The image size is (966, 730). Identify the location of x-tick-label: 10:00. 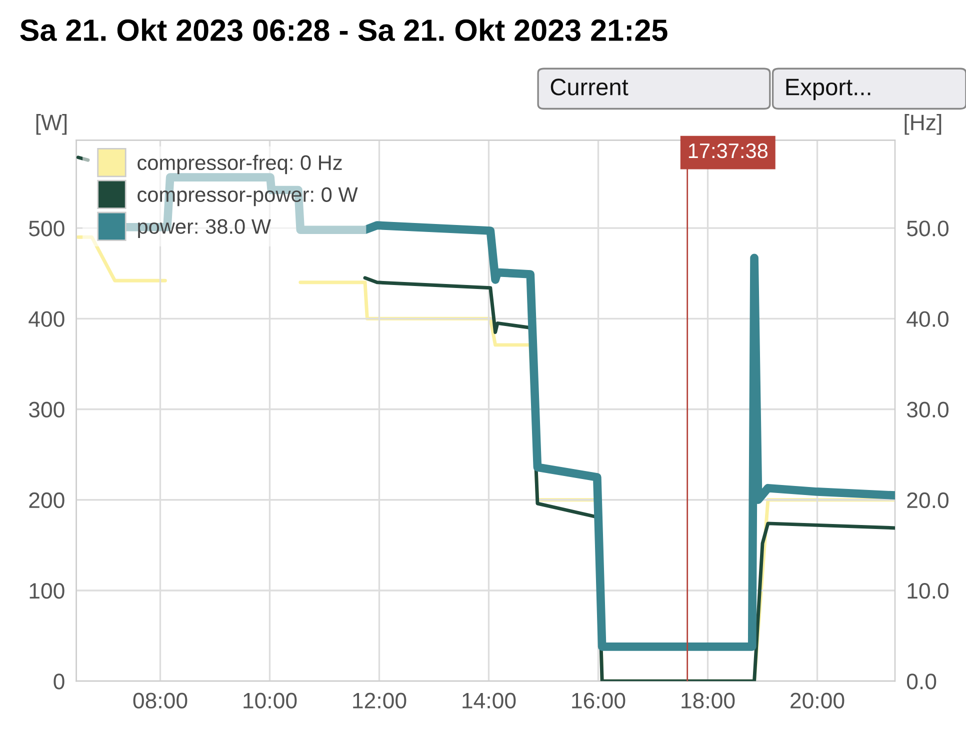
(270, 700).